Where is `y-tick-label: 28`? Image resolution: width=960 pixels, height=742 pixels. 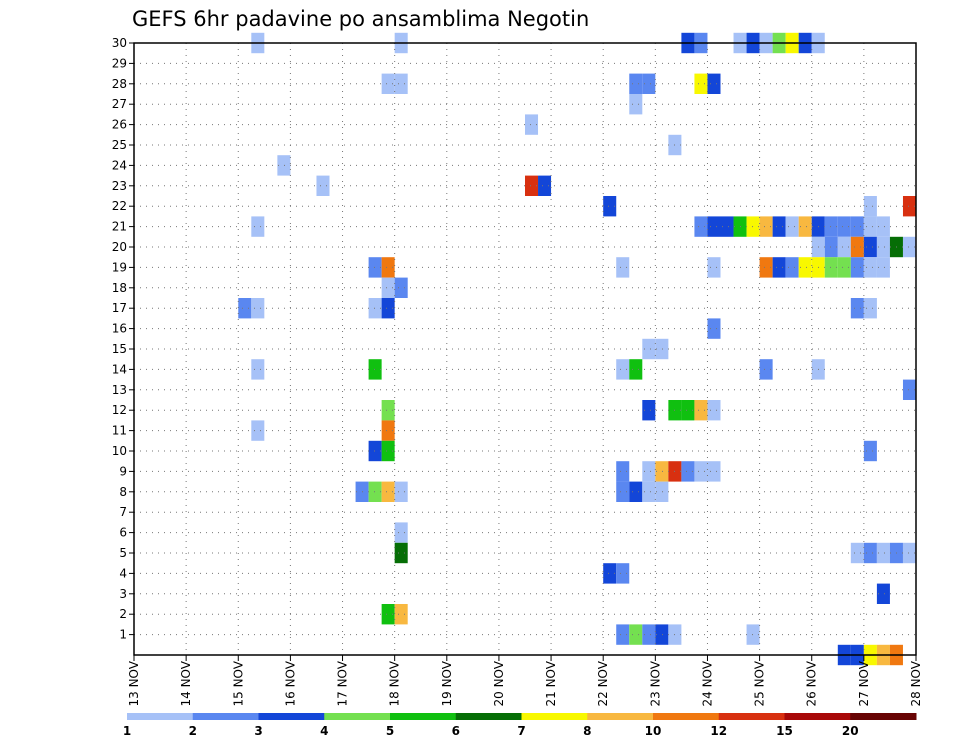 y-tick-label: 28 is located at coordinates (119, 84).